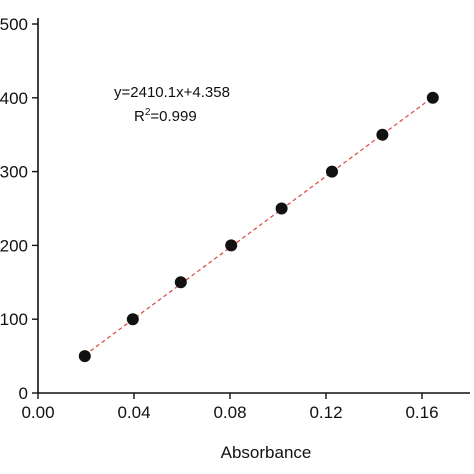  I want to click on equation-annotation: y=2410.1x+4.358, so click(172, 92).